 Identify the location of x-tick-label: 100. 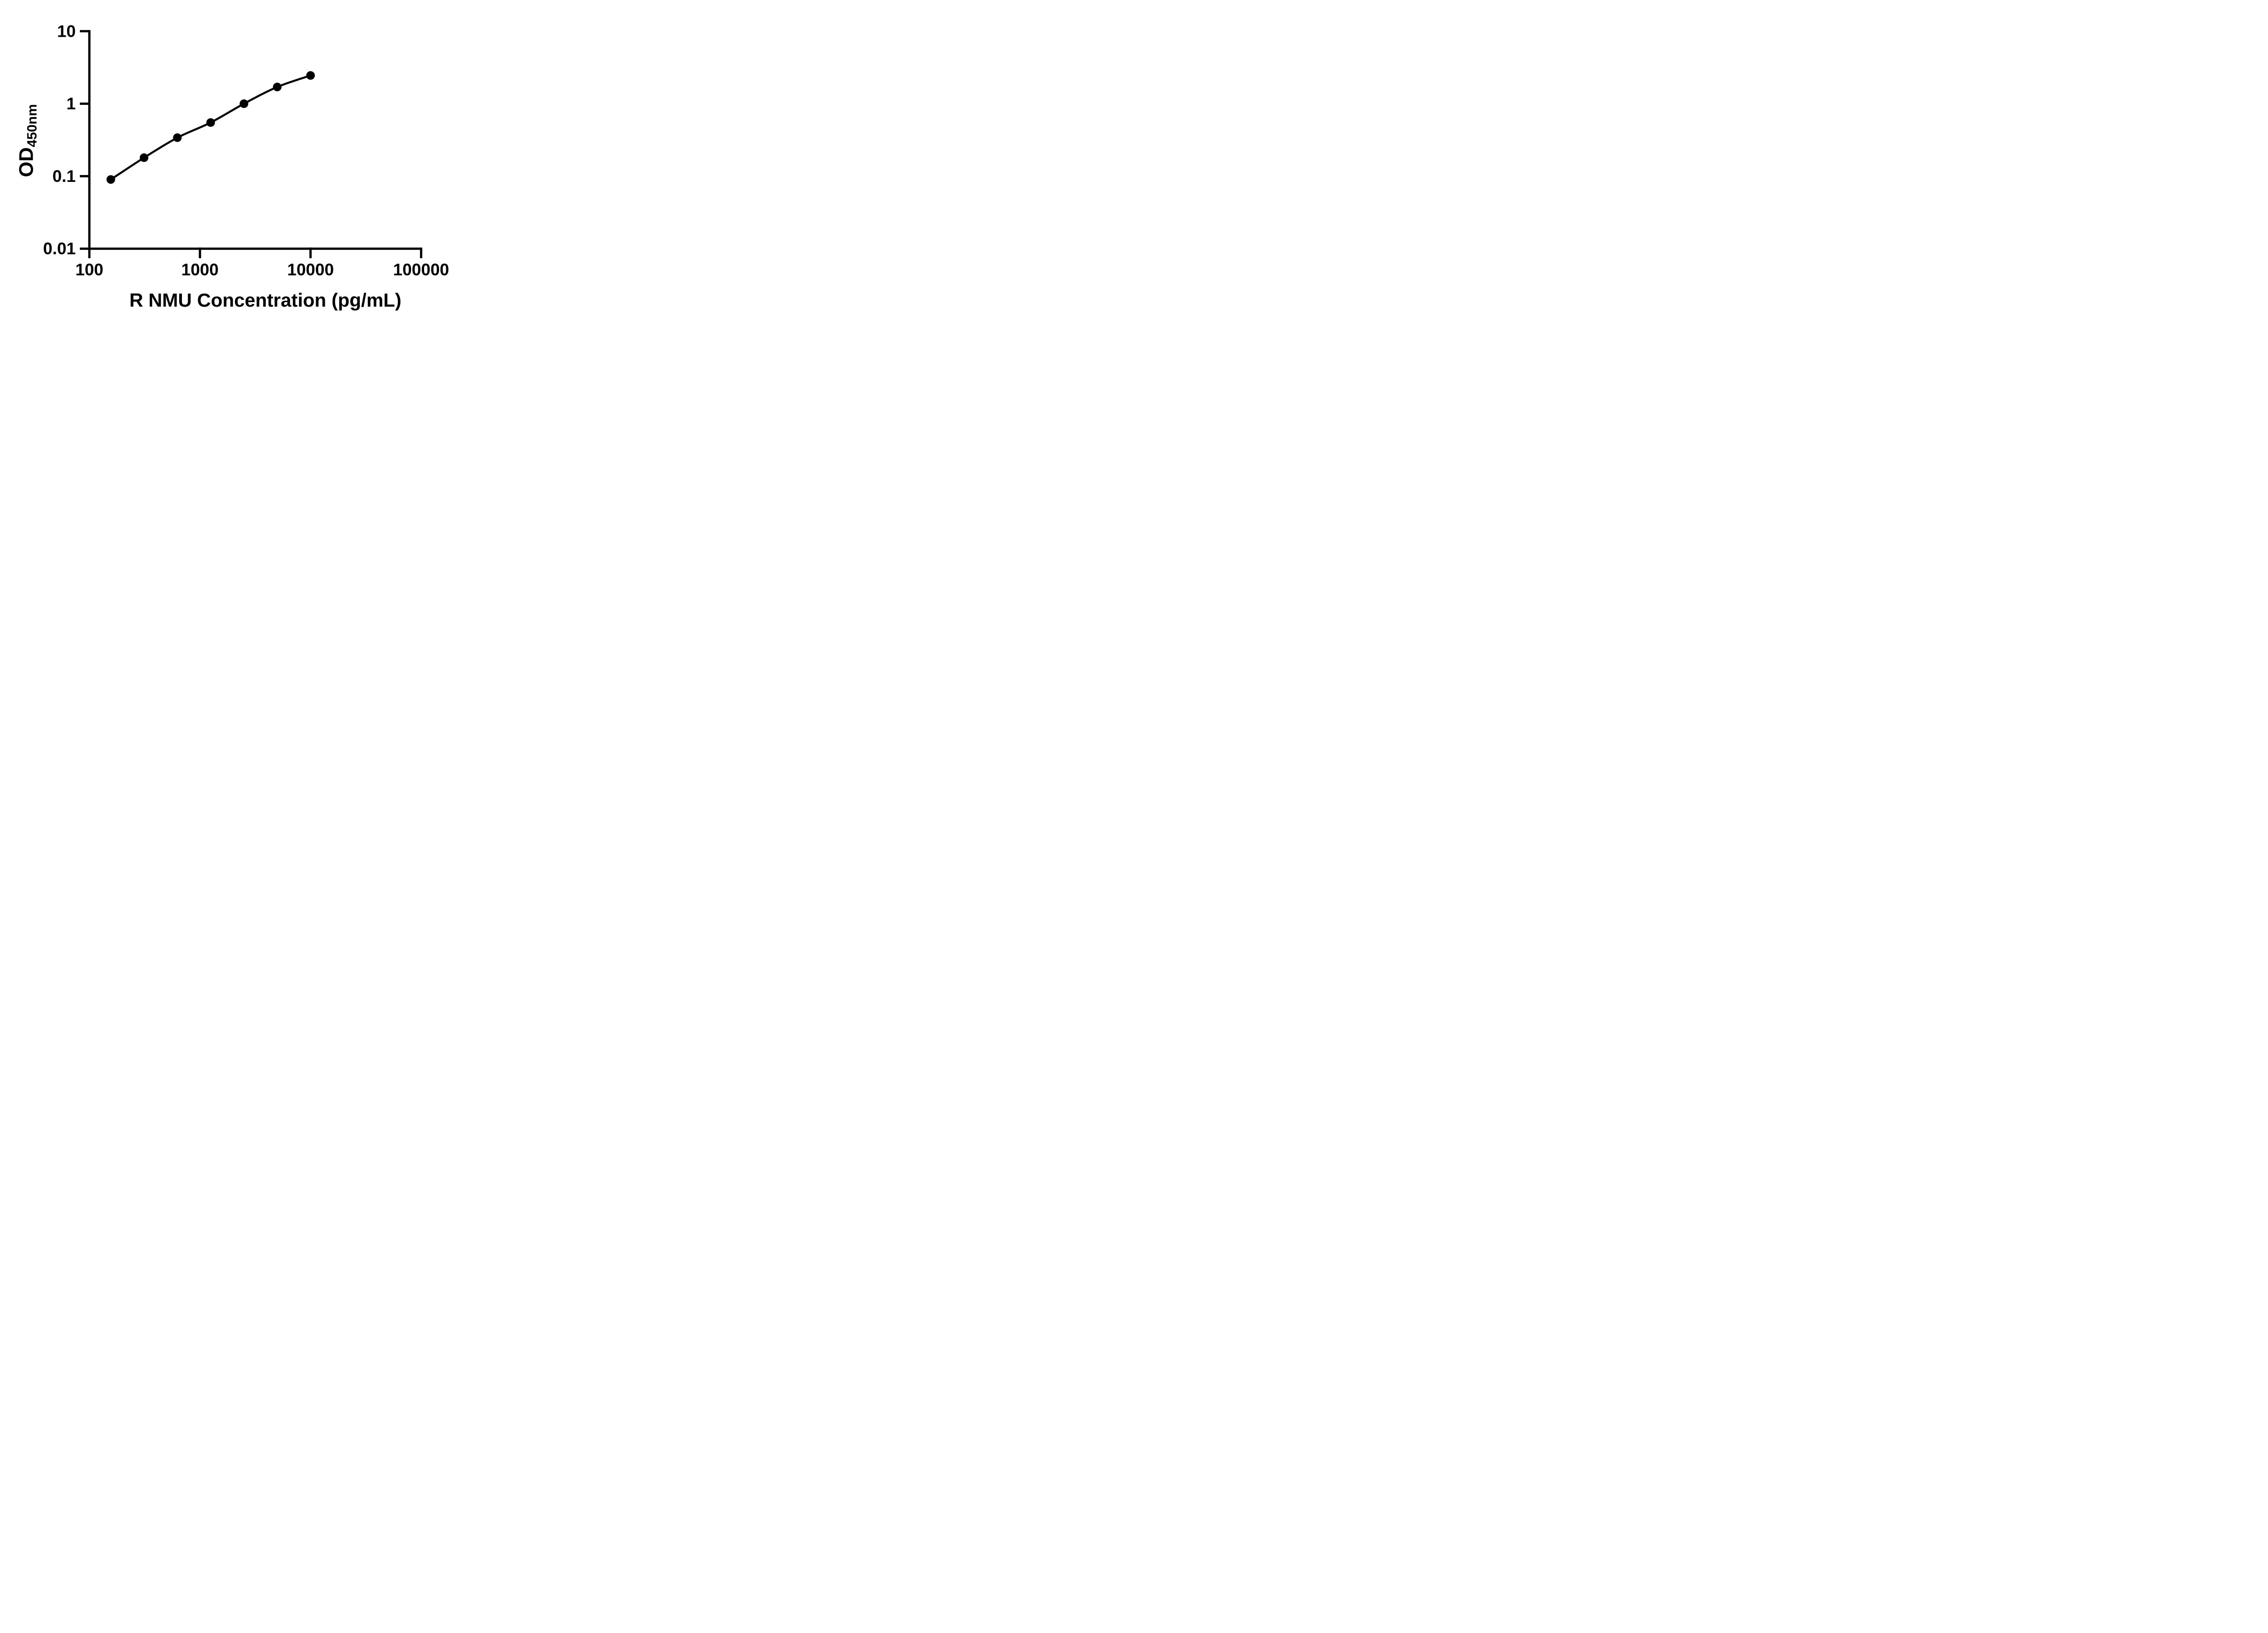
(89, 269).